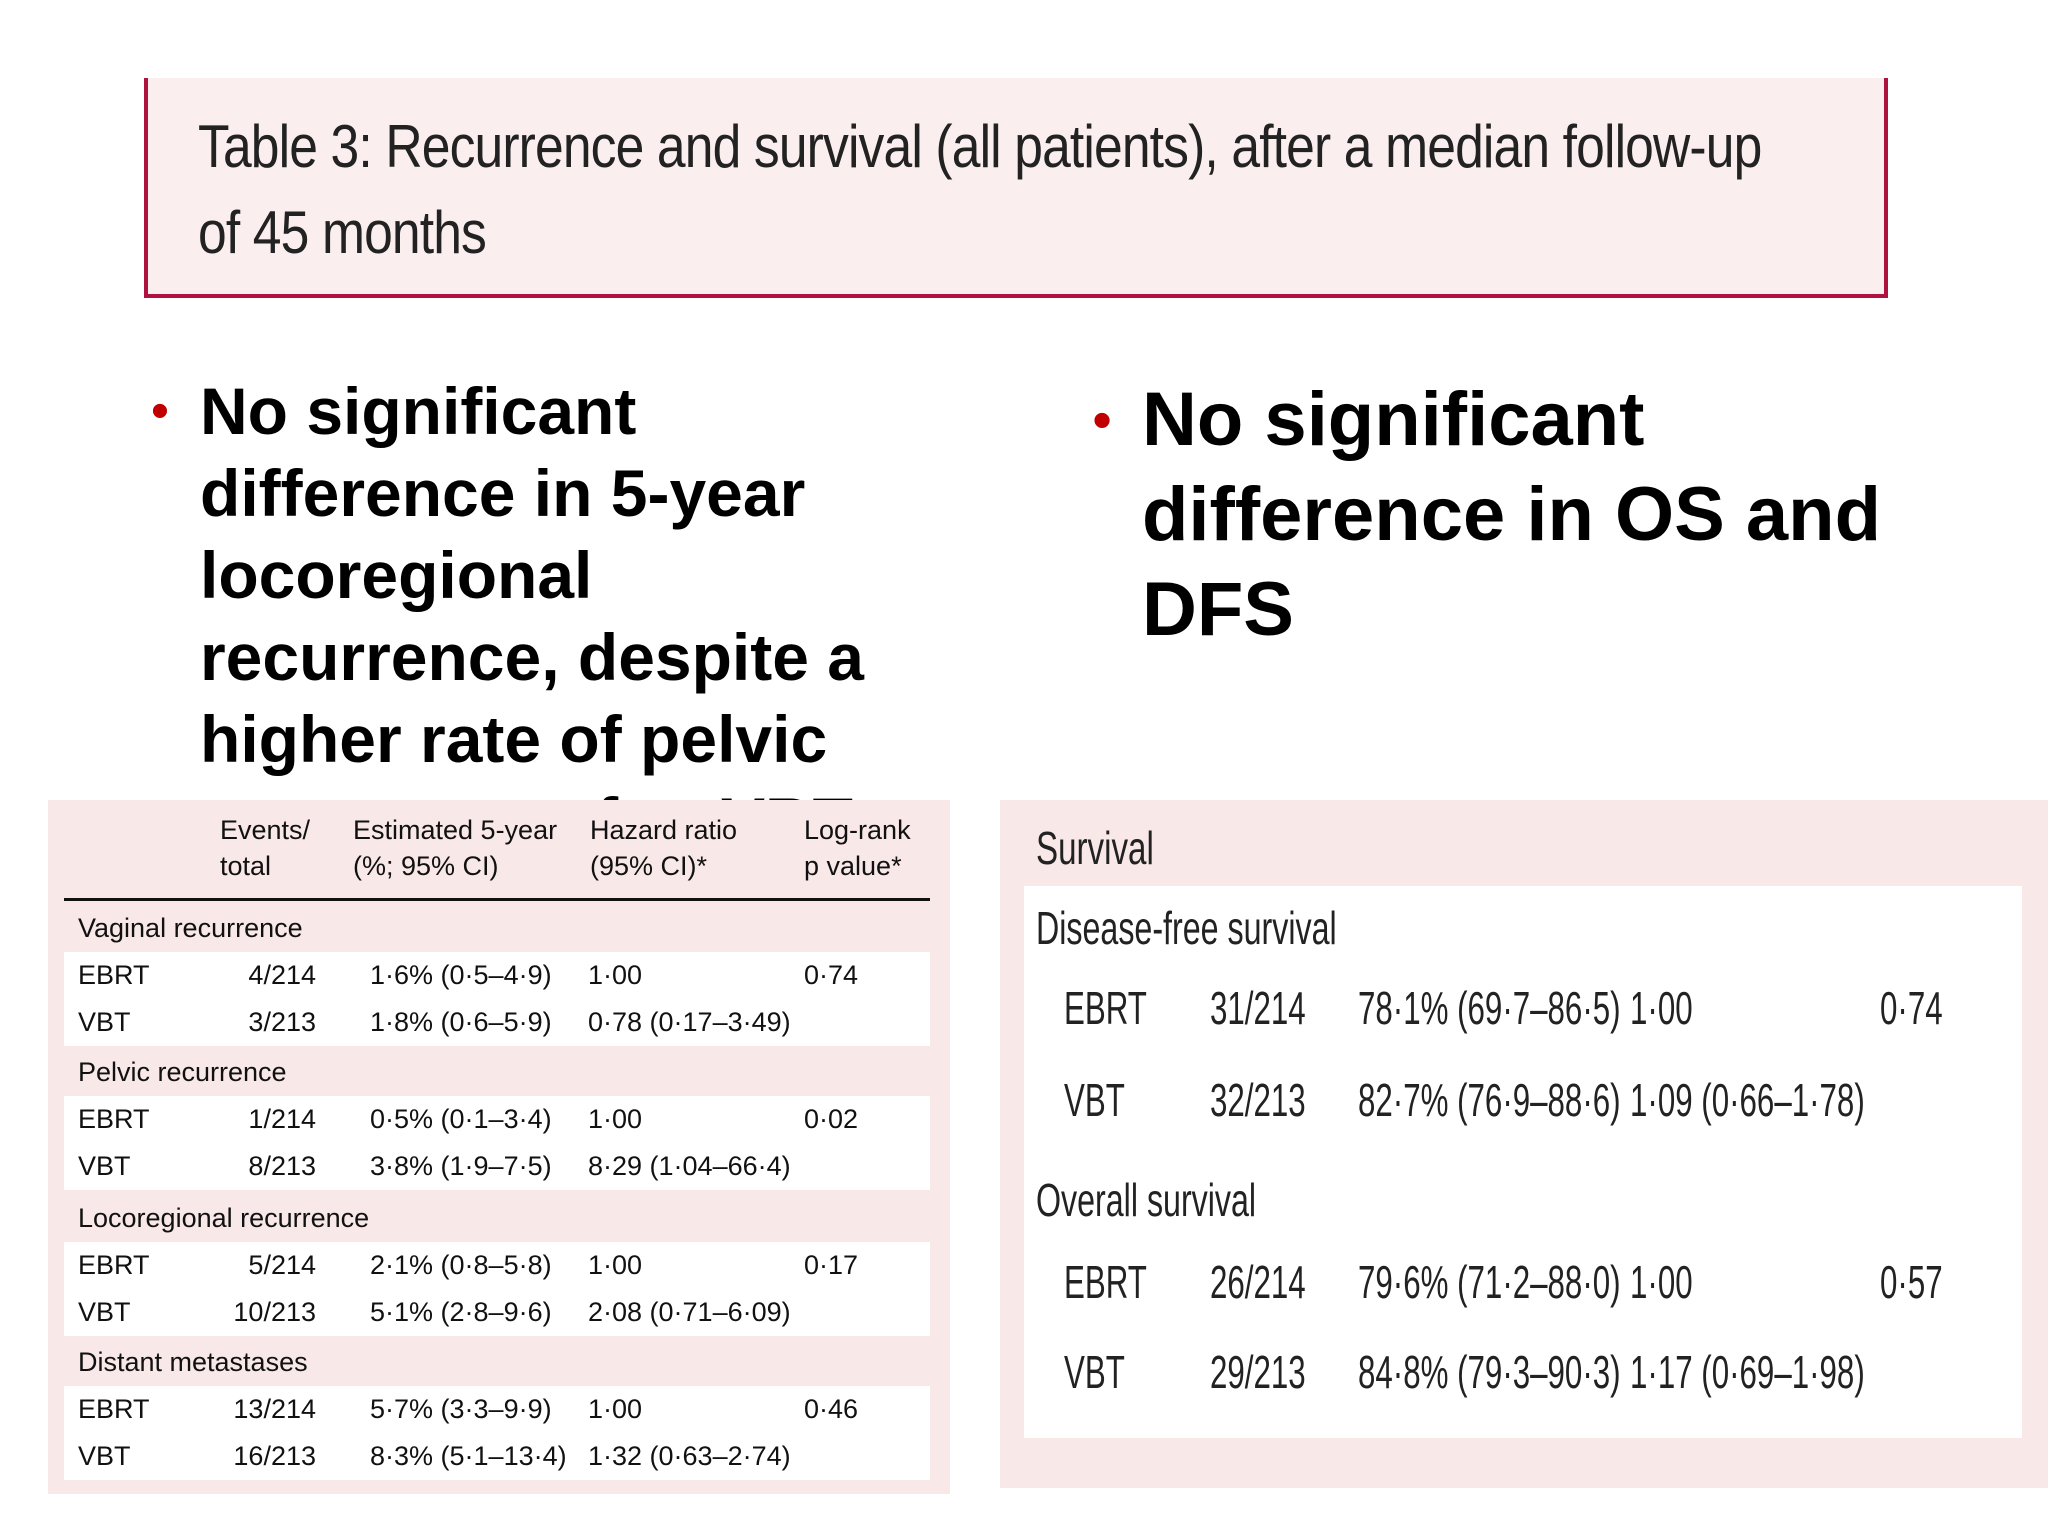  I want to click on group-title: Locoregional recurrence, so click(224, 1218).